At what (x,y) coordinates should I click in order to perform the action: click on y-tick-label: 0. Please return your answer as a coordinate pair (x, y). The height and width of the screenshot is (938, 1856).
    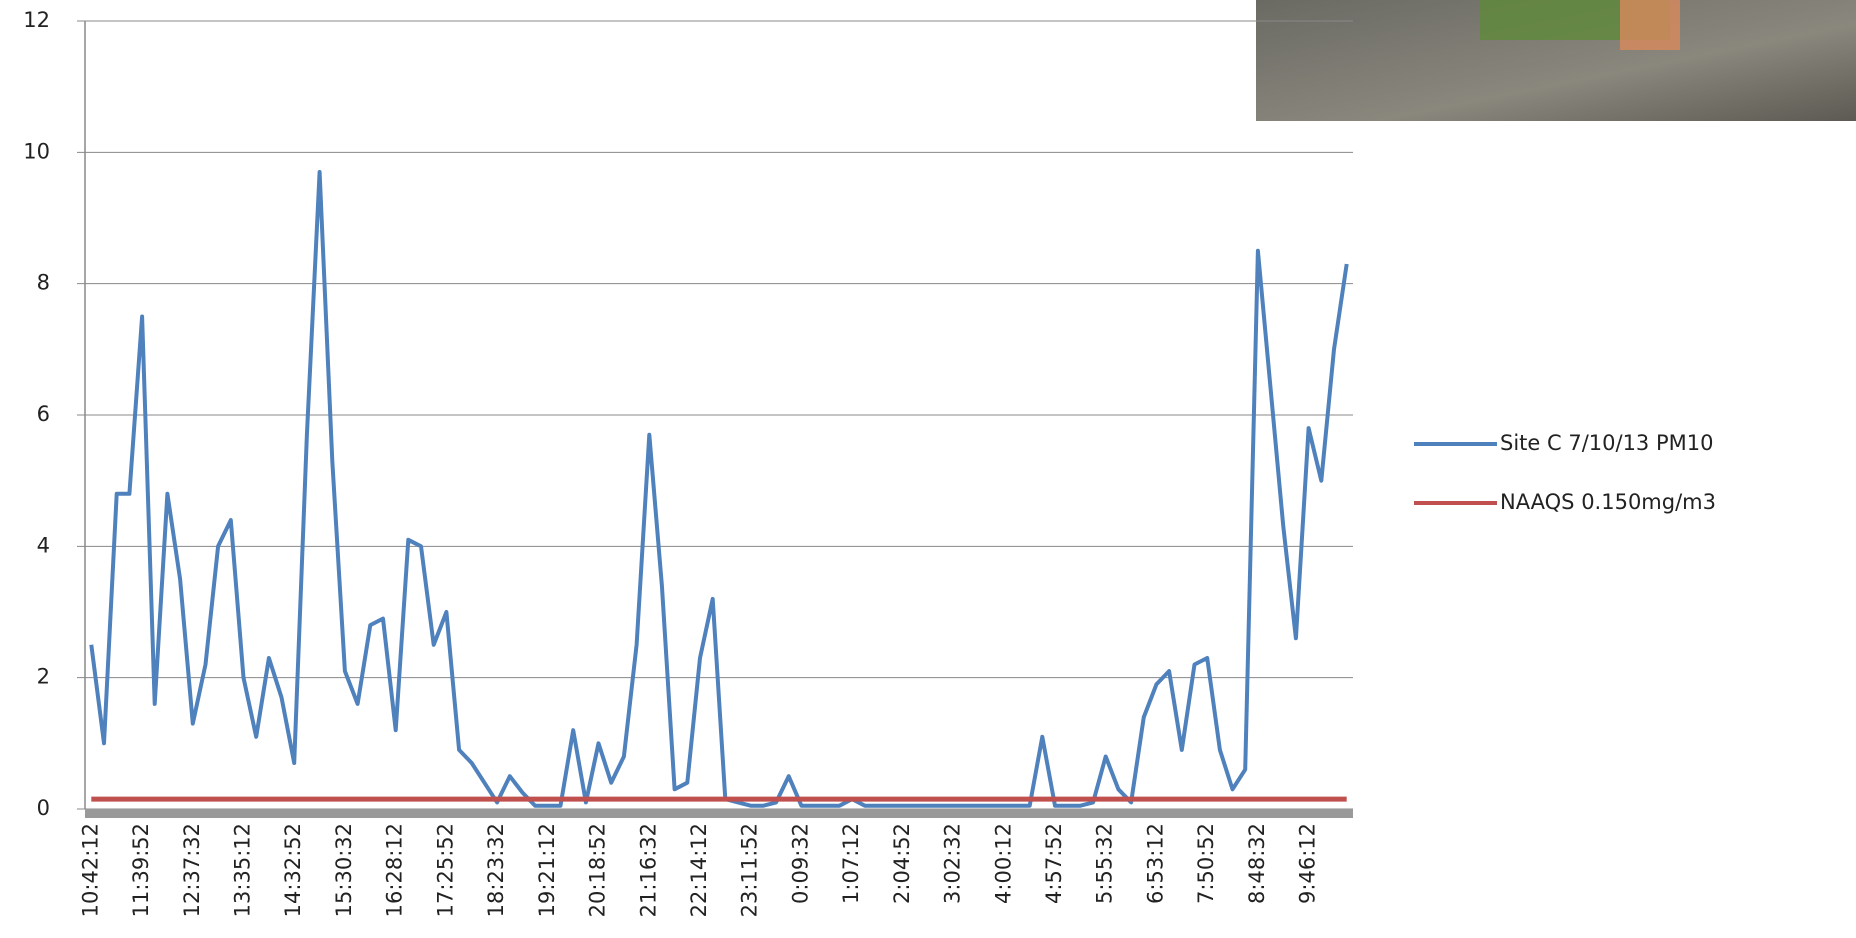
    Looking at the image, I should click on (43, 808).